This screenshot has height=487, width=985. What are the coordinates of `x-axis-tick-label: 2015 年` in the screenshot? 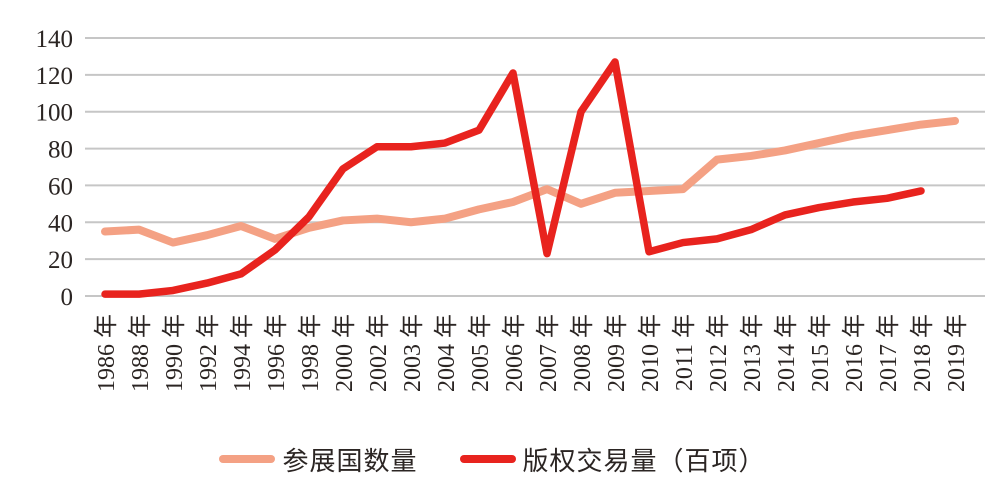 It's located at (820, 353).